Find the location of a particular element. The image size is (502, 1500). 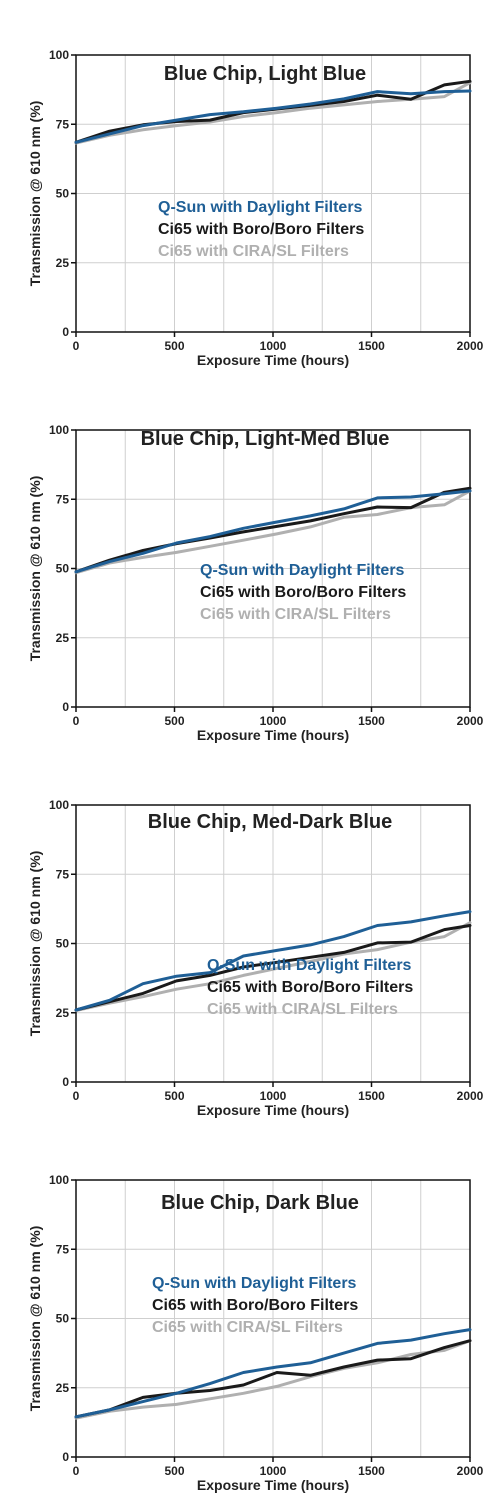

chart-title: Blue Chip, Med-Dark Blue is located at coordinates (270, 822).